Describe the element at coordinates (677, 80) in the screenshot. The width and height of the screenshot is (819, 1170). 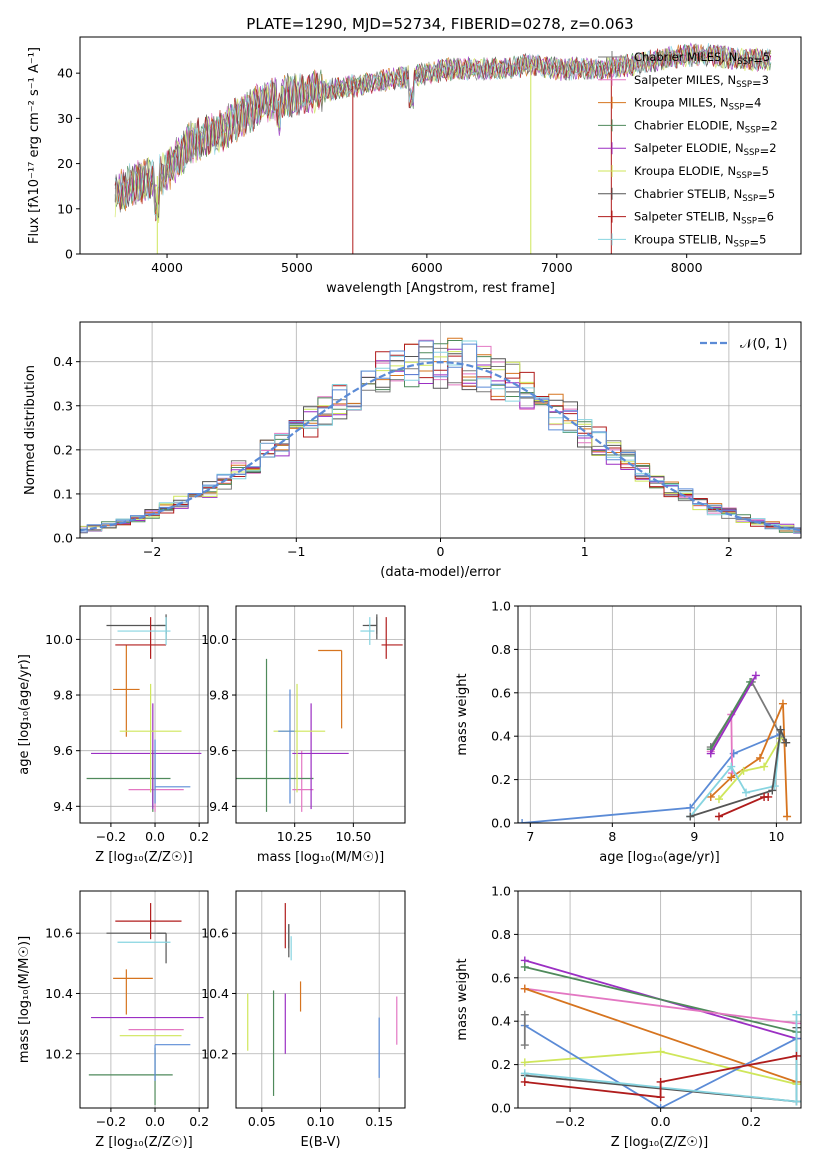
I see `legend-name: Salpeter MILES` at that location.